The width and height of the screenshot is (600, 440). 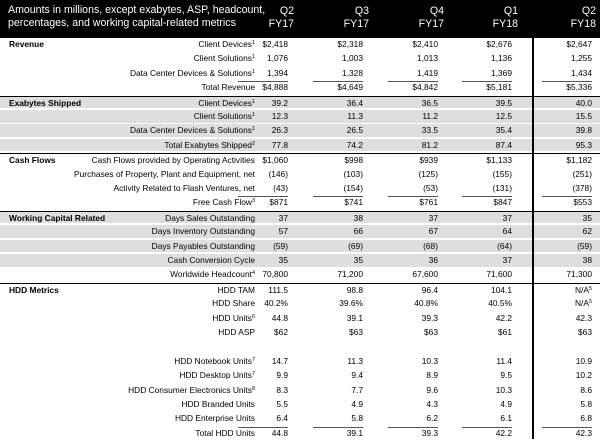 I want to click on value-cell: $871, so click(x=278, y=202).